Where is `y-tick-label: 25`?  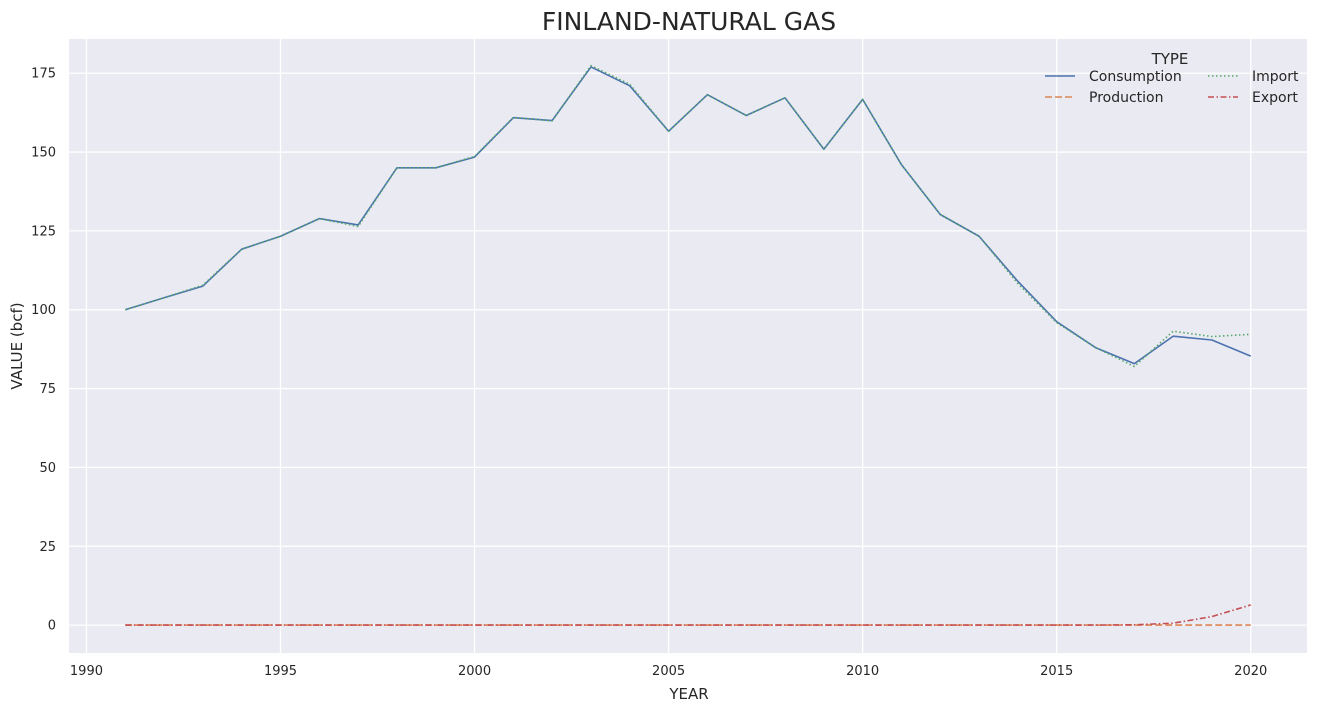
y-tick-label: 25 is located at coordinates (47, 547).